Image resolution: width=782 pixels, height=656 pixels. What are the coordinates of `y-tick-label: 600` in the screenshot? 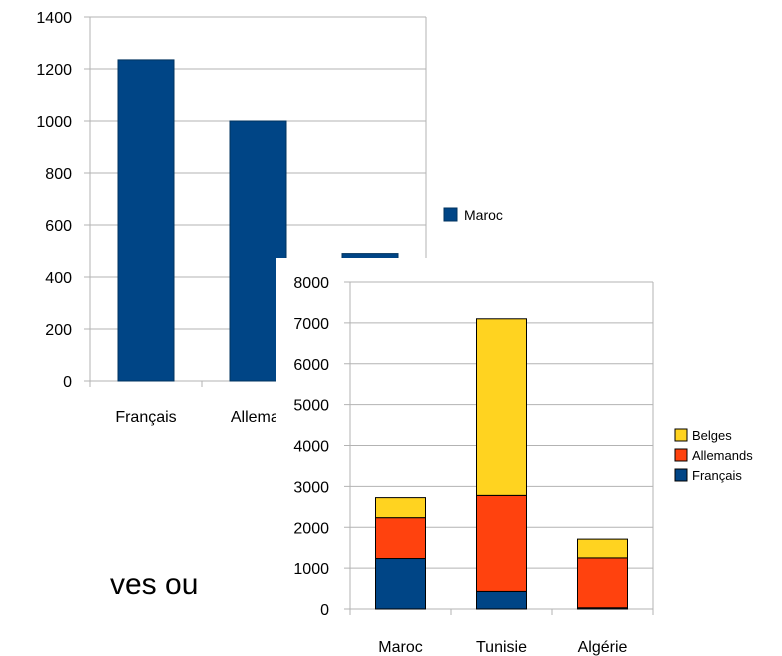 It's located at (58, 226).